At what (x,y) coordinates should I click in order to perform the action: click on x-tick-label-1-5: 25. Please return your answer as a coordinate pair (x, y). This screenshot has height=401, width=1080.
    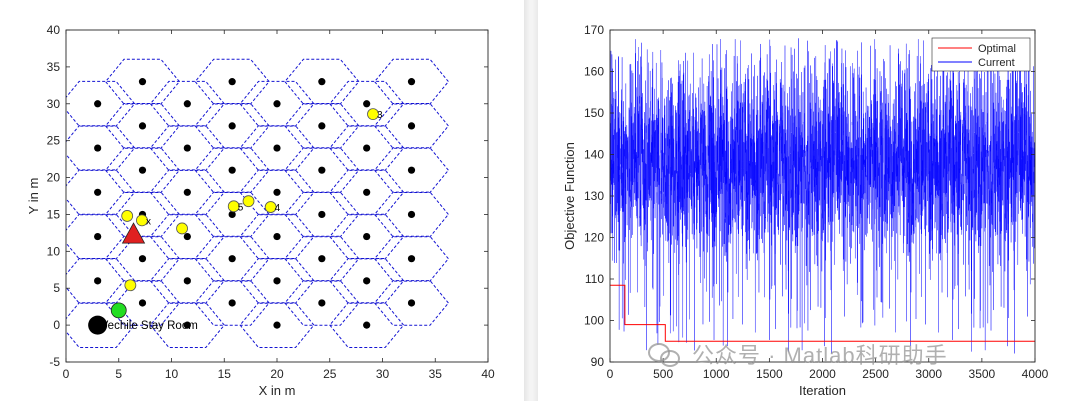
    Looking at the image, I should click on (330, 374).